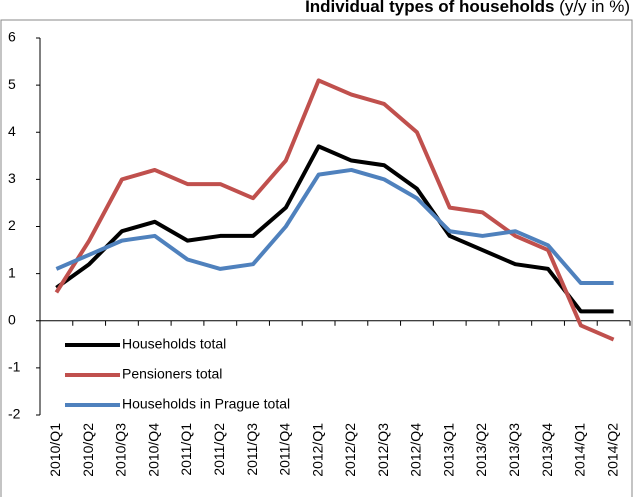  Describe the element at coordinates (12, 131) in the screenshot. I see `y-tick-label: 4` at that location.